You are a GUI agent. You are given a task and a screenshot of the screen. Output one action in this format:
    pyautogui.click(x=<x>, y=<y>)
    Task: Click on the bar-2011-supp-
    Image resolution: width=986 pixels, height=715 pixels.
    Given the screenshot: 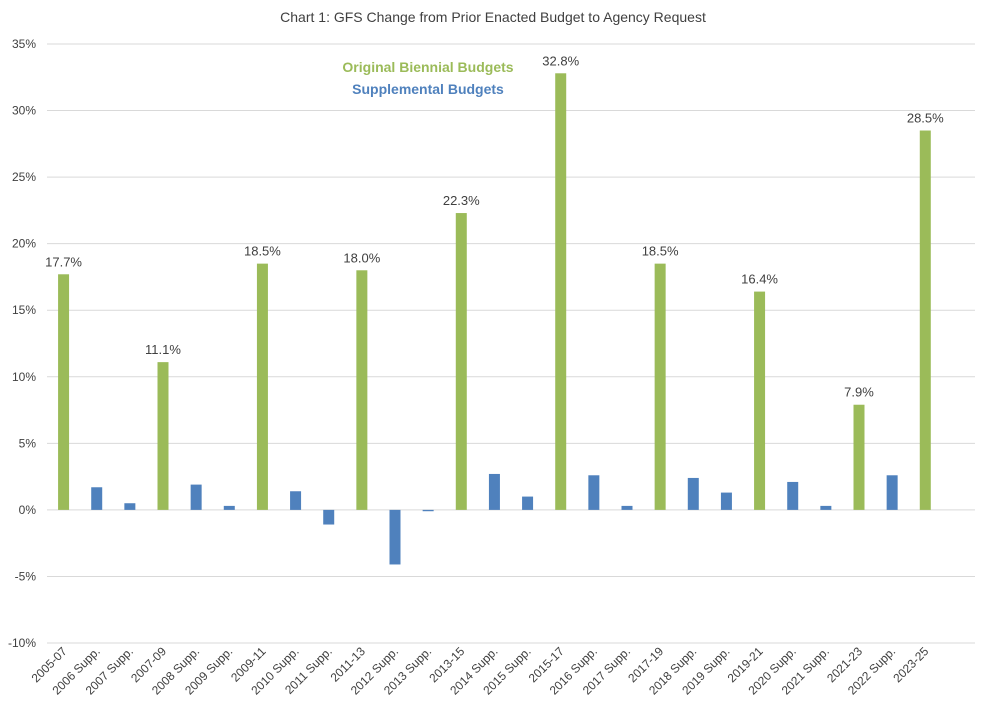 What is the action you would take?
    pyautogui.click(x=329, y=517)
    